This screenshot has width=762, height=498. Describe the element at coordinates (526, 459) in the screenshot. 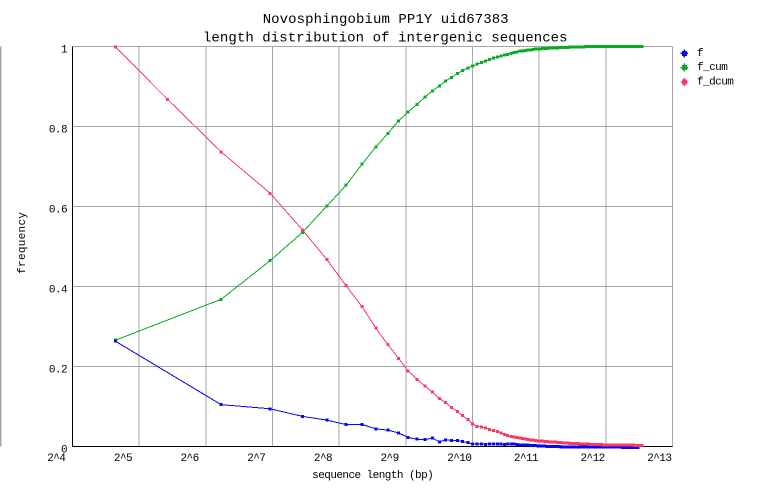

I see `svg-text: 2^11` at that location.